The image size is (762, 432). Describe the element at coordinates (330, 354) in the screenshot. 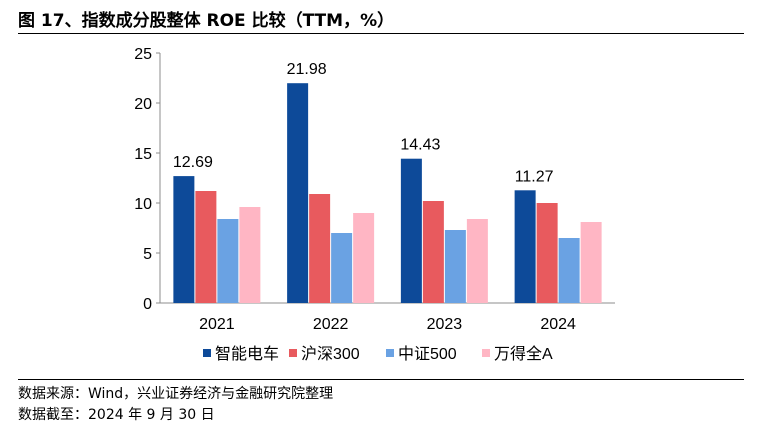

I see `legend-label: 沪深300` at that location.